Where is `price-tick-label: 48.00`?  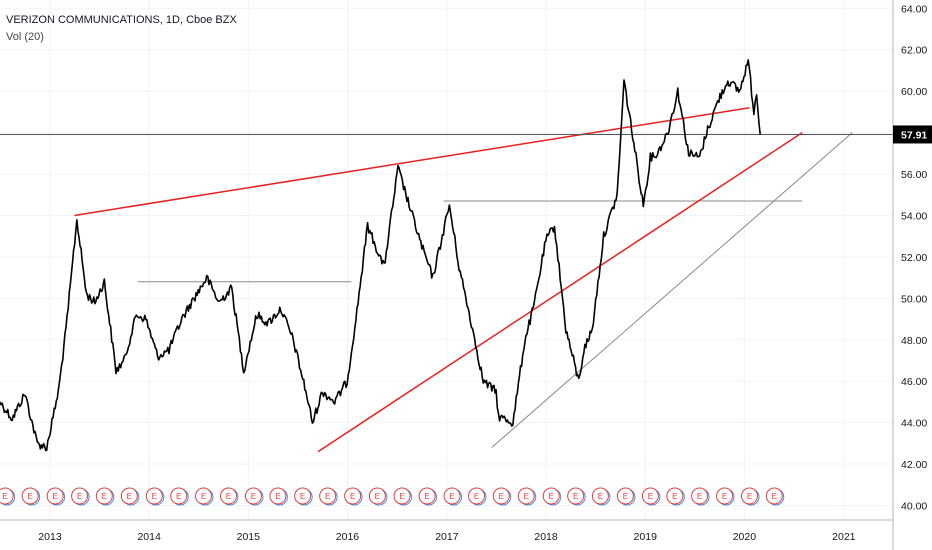 price-tick-label: 48.00 is located at coordinates (914, 341).